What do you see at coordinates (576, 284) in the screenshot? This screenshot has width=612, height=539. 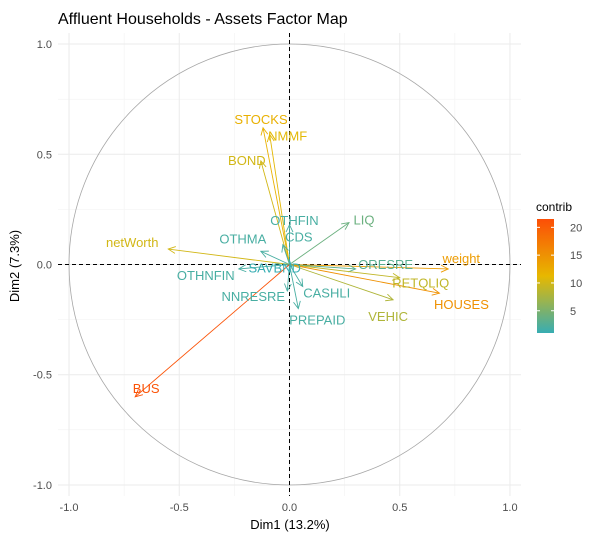 I see `legend-tick-label: 10` at bounding box center [576, 284].